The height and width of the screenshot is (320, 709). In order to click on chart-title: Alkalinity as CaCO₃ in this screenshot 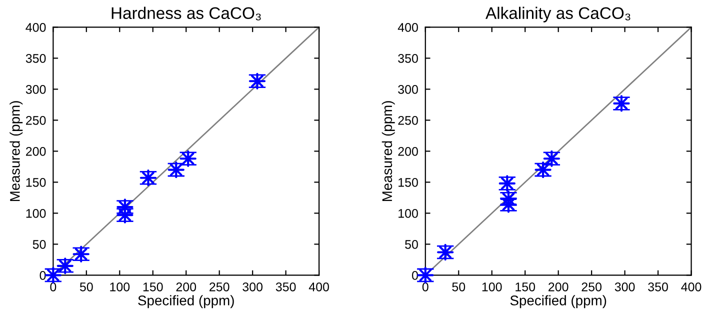, I will do `click(558, 14)`.